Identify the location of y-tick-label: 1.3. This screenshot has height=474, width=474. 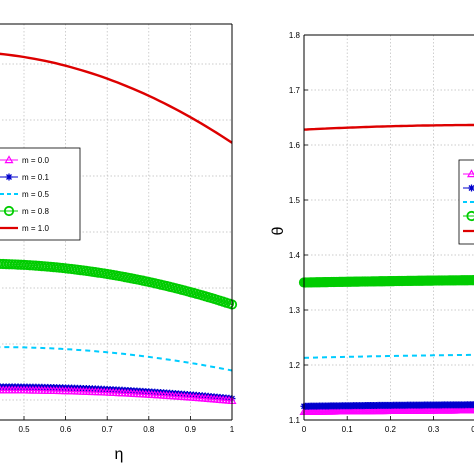
(295, 310).